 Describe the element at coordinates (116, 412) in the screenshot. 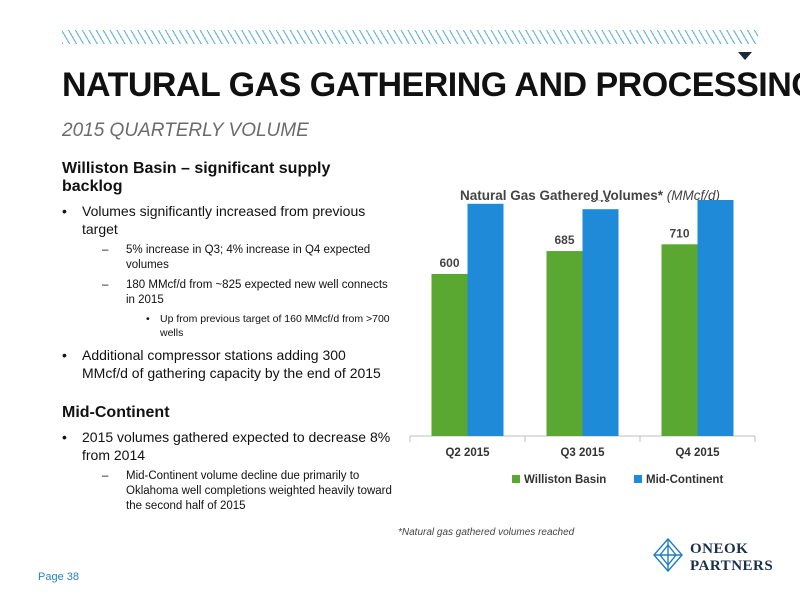

I see `section-heading-midcontinent: Mid-Continent` at that location.